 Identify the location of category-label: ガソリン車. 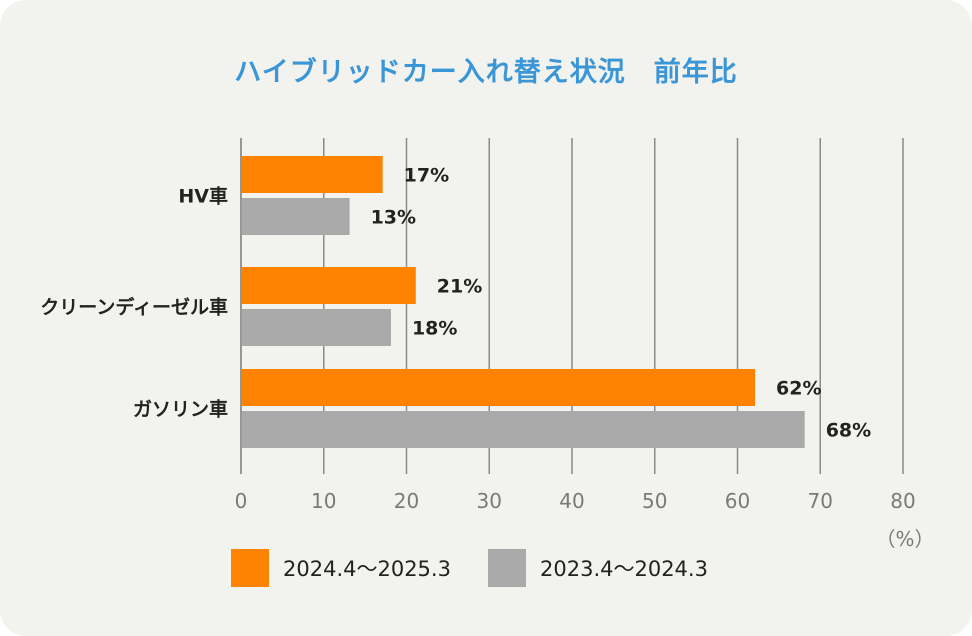
(180, 409).